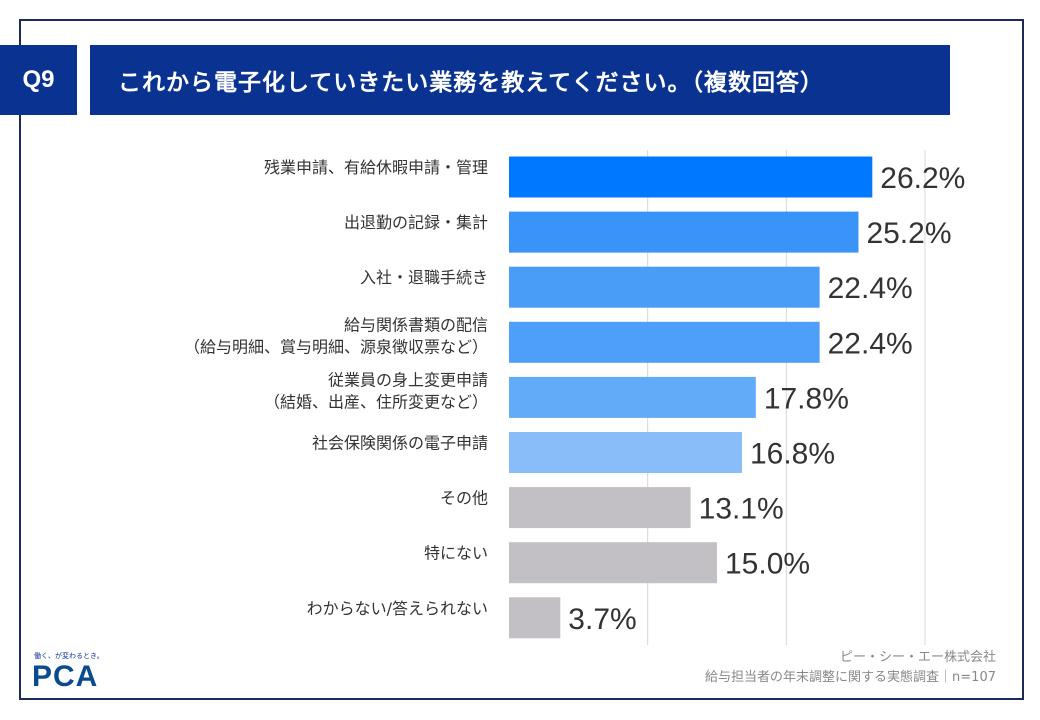  What do you see at coordinates (424, 277) in the screenshot?
I see `category-label: 入社・退職手続き` at bounding box center [424, 277].